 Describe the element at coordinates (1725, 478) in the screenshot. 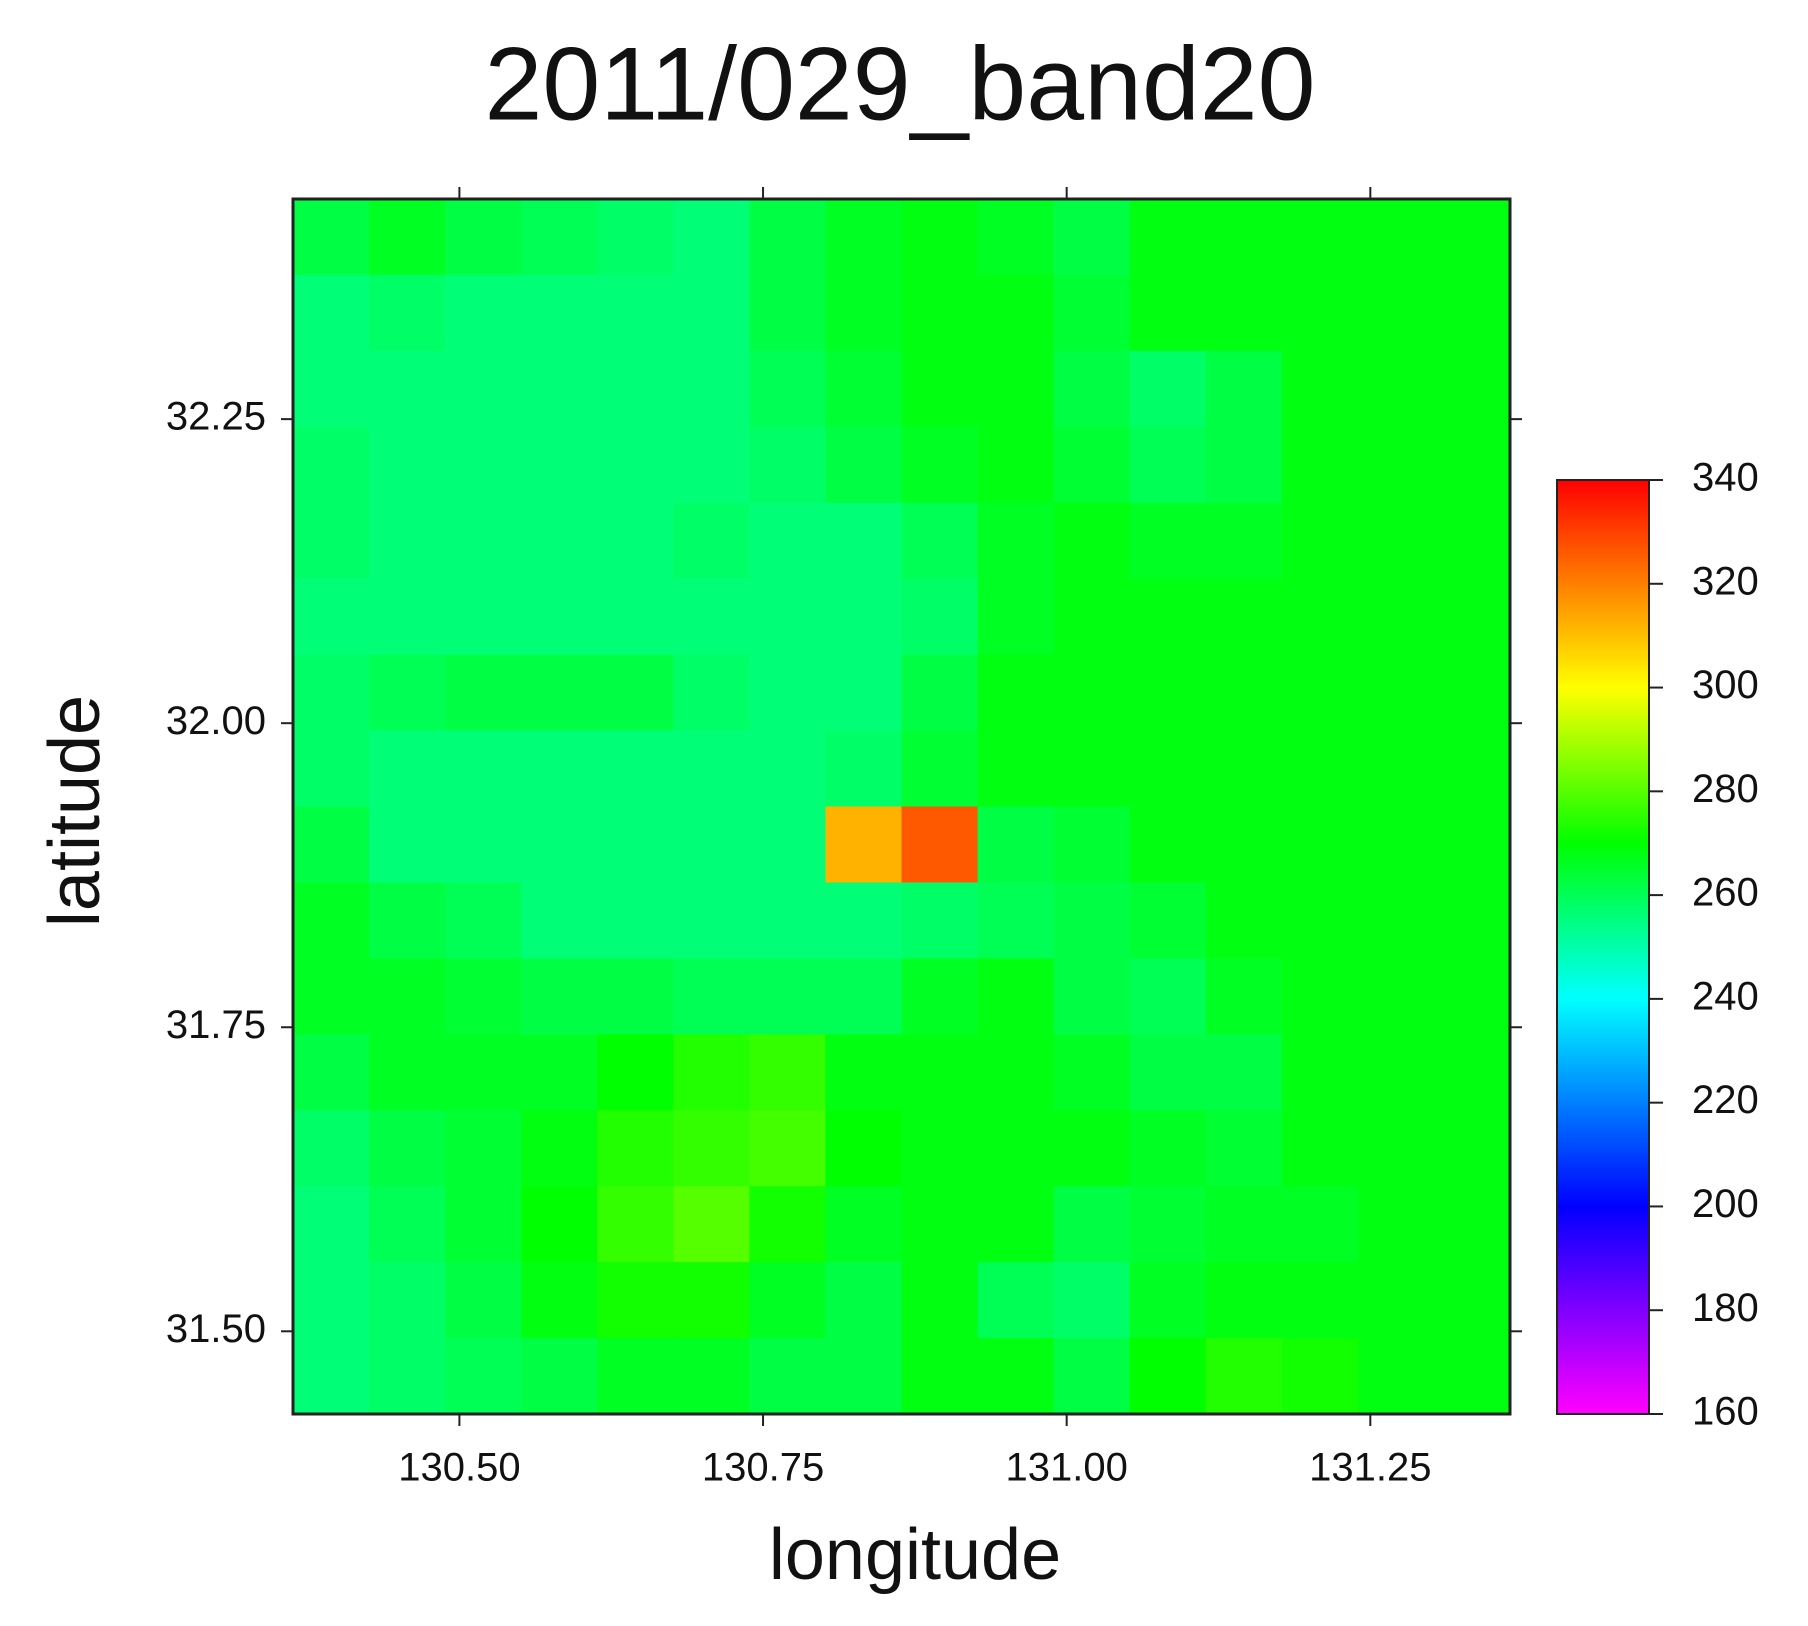

I see `colorbar-tick-label: 340` at that location.